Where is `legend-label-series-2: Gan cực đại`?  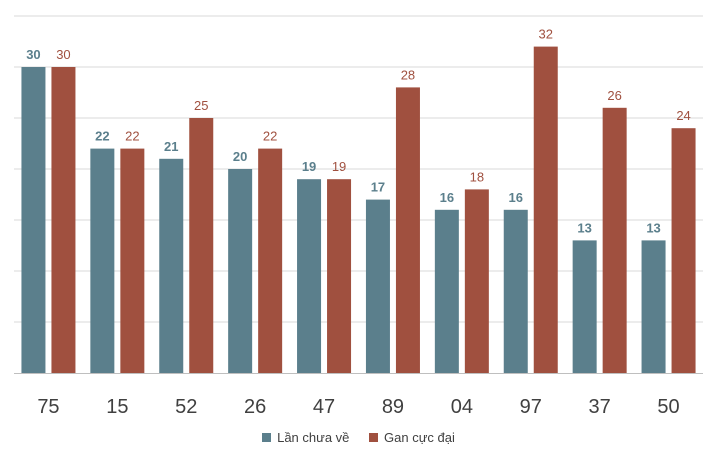
legend-label-series-2: Gan cực đại is located at coordinates (419, 437).